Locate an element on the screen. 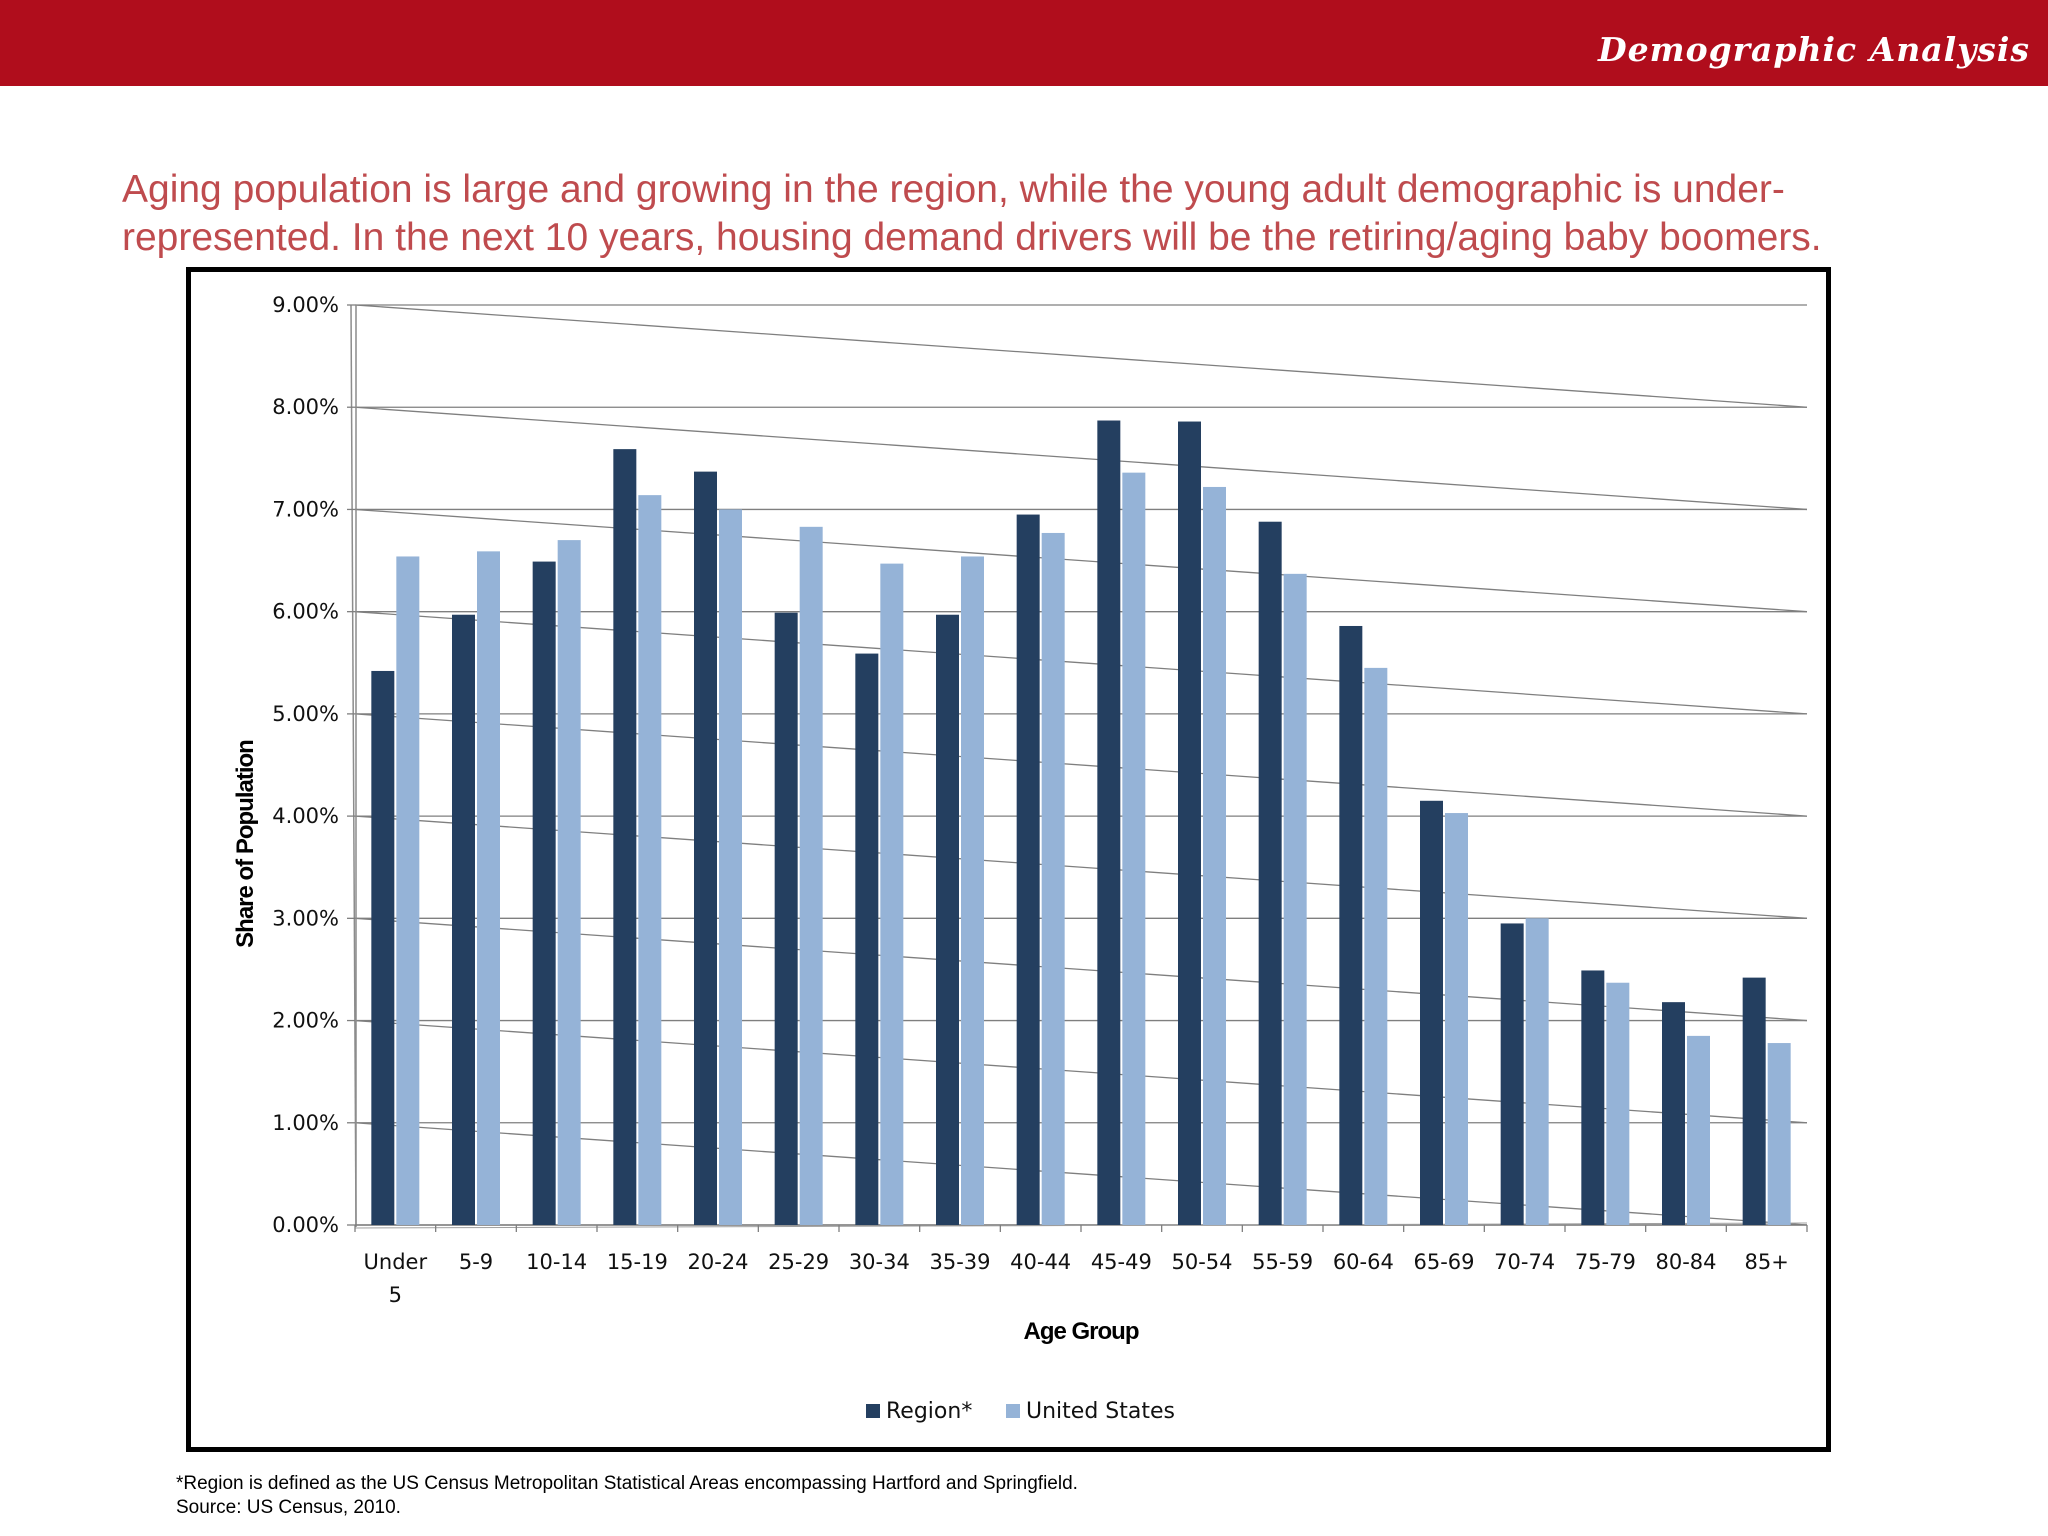  x-tick-label: 30-34 is located at coordinates (879, 1262).